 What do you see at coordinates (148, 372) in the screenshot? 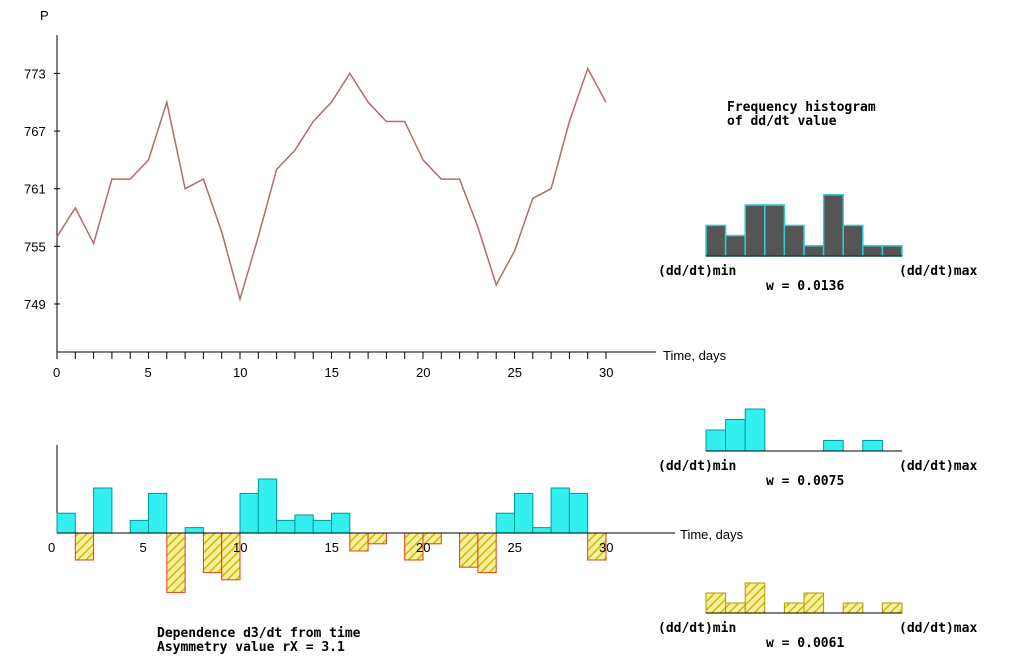
I see `top-x-tick-label: 5` at bounding box center [148, 372].